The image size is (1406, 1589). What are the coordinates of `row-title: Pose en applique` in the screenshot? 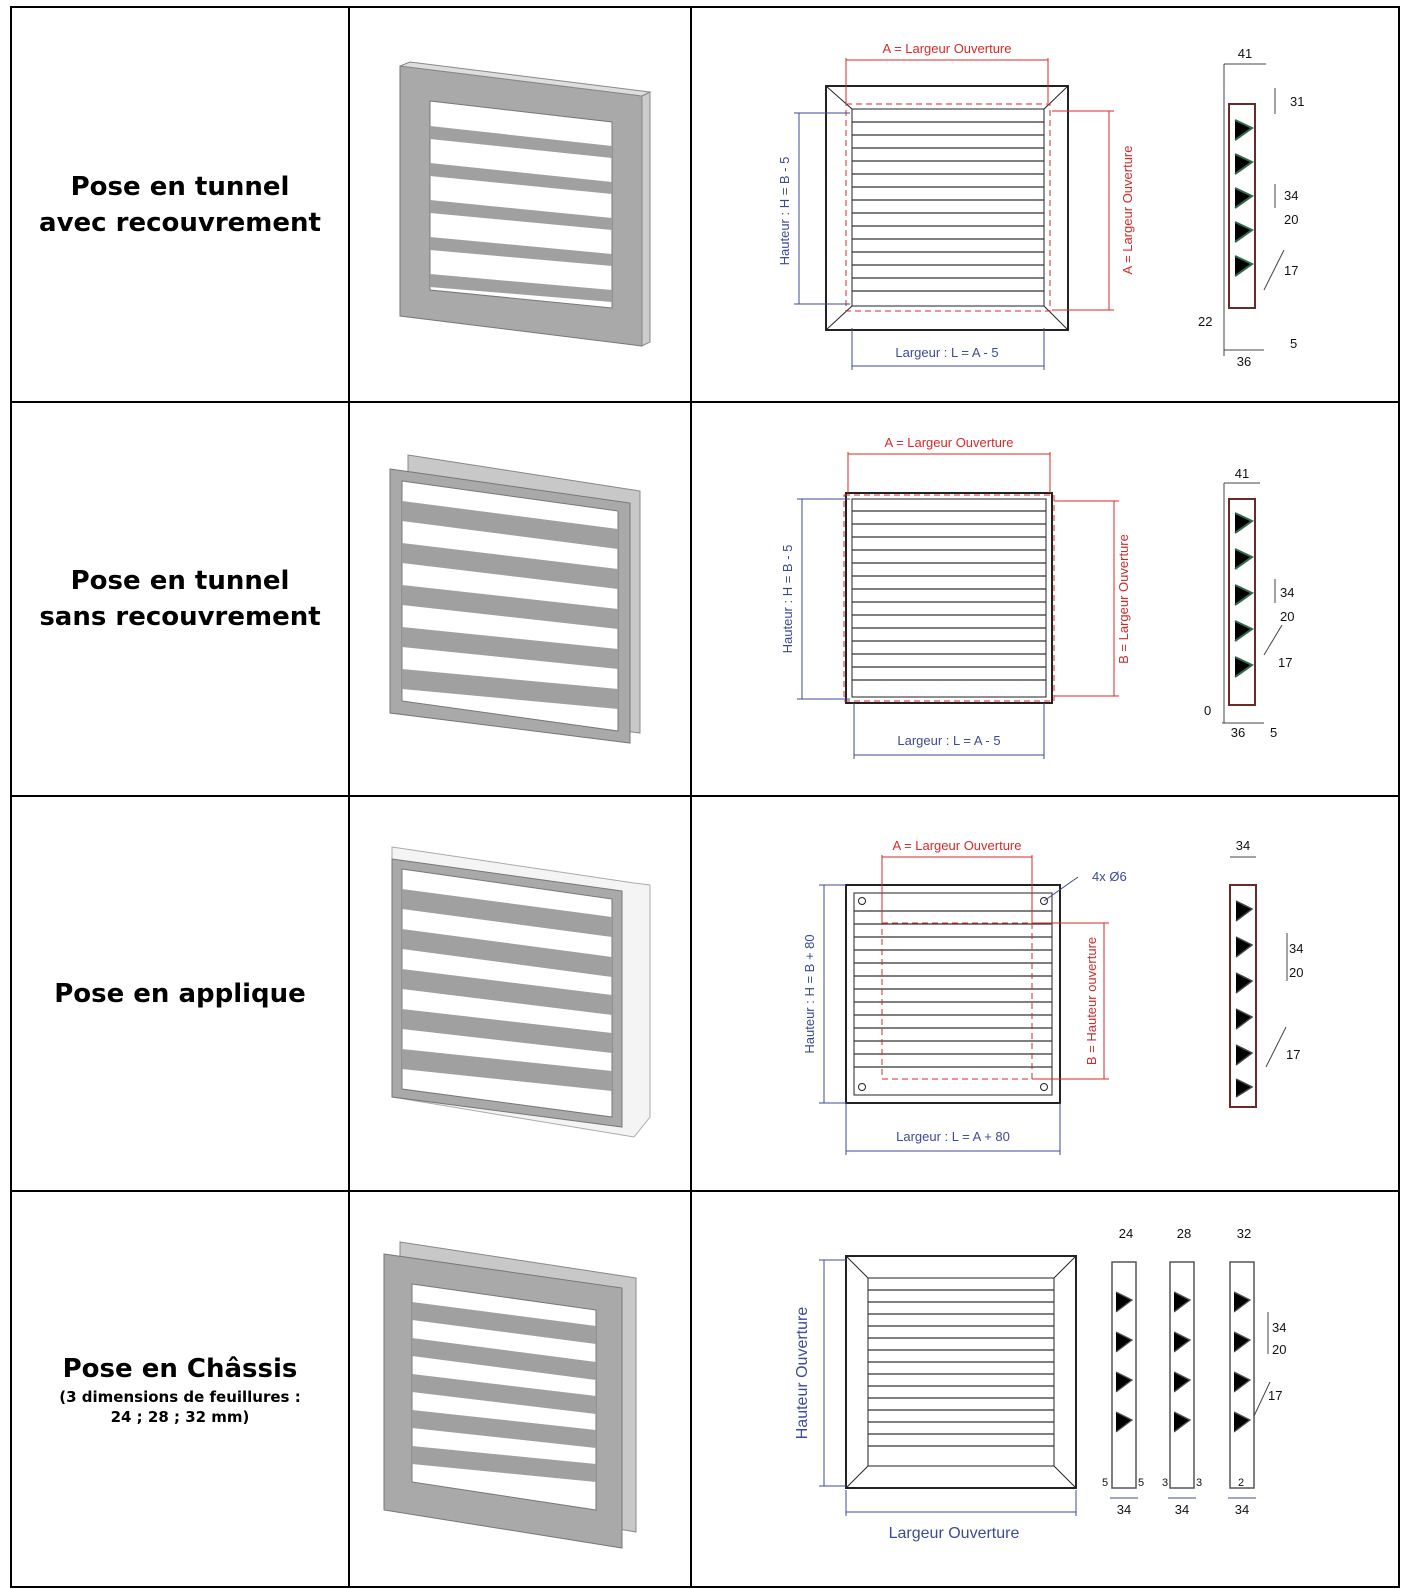 It's located at (180, 994).